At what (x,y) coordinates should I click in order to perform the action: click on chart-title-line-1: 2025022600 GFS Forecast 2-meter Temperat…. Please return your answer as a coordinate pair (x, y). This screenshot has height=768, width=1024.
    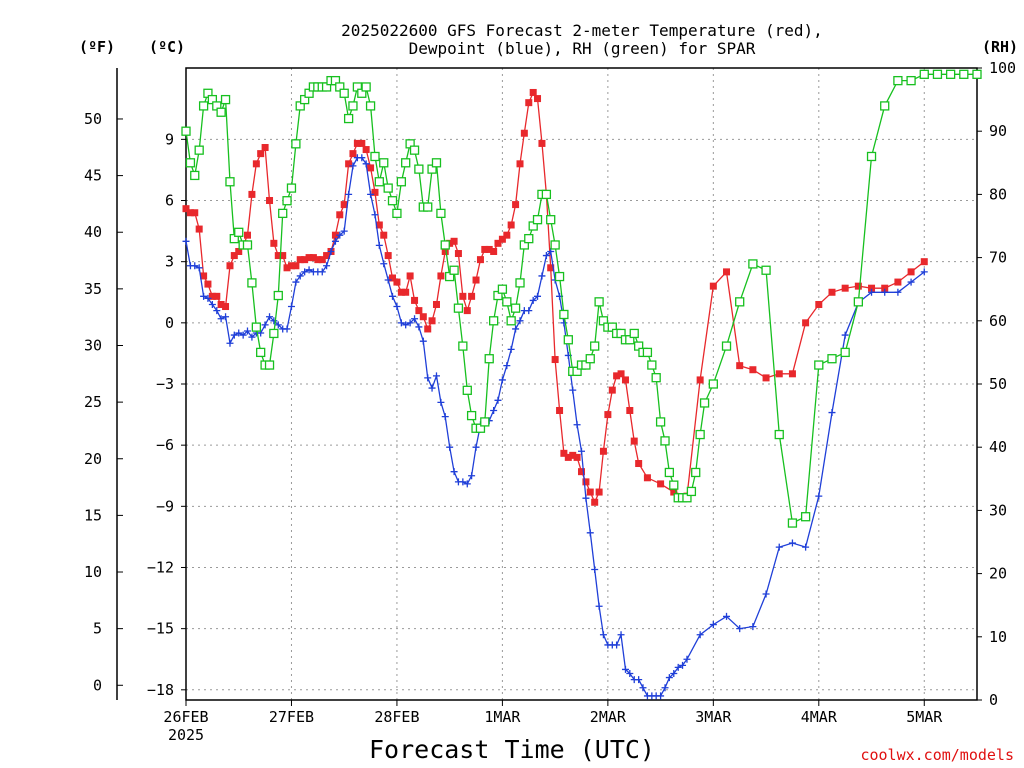
    Looking at the image, I should click on (582, 30).